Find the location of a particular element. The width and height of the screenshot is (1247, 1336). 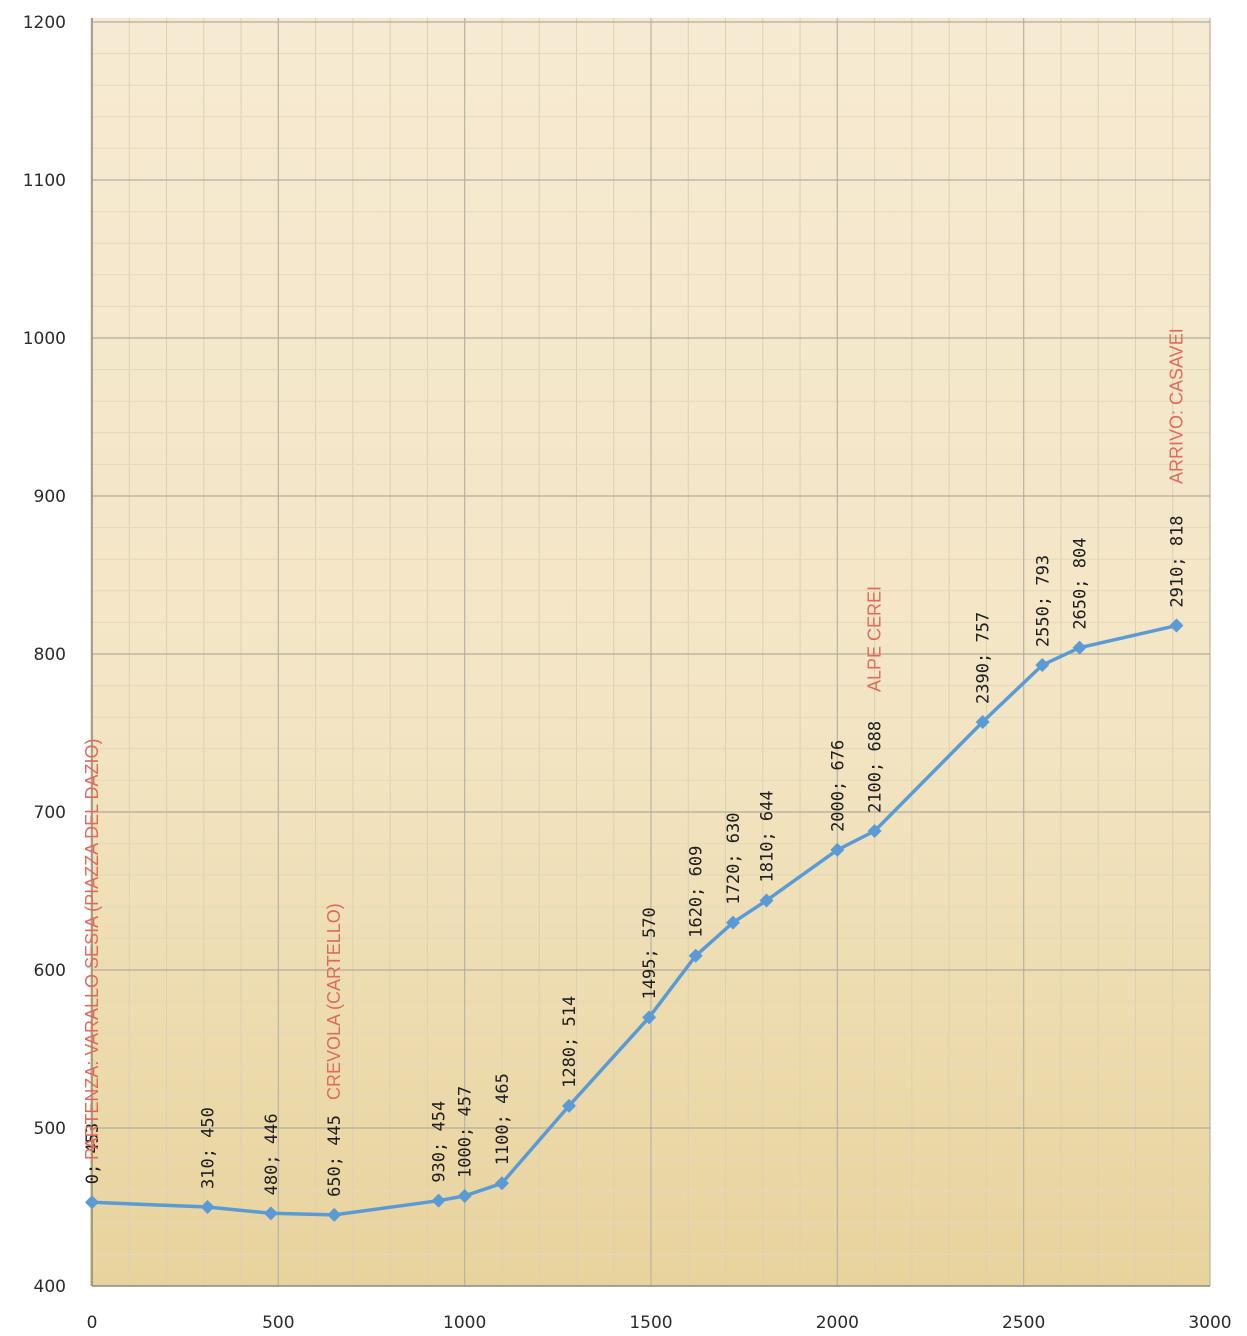

data-label: 2650; 804 is located at coordinates (1081, 584).